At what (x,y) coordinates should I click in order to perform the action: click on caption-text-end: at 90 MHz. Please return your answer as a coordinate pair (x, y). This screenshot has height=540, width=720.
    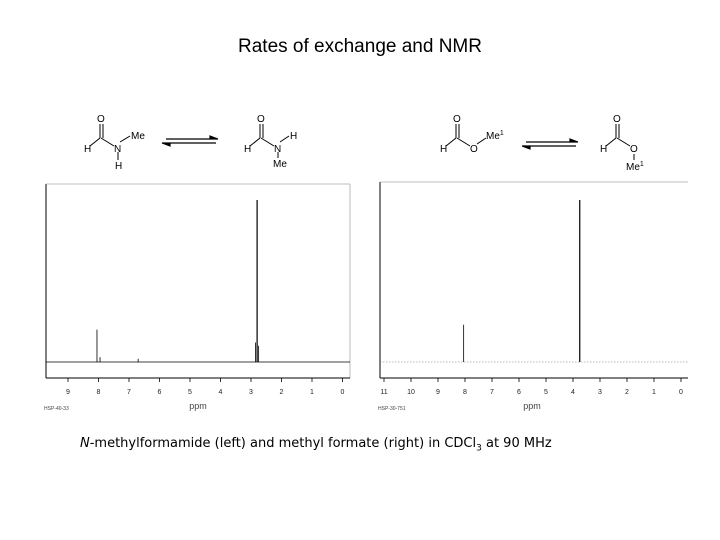
    Looking at the image, I should click on (516, 443).